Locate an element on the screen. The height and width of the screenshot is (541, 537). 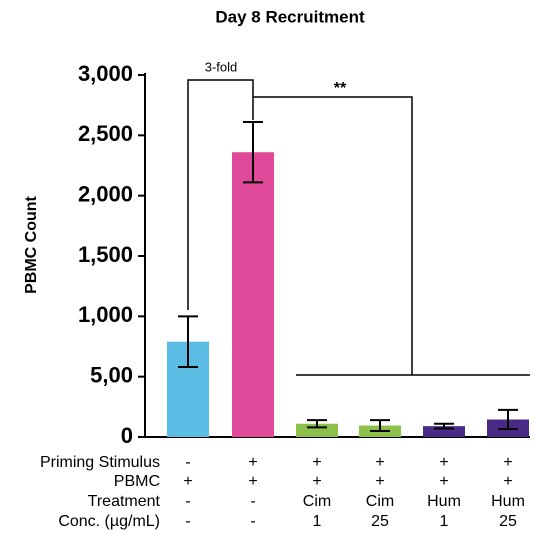
row-label: PBMC is located at coordinates (137, 481).